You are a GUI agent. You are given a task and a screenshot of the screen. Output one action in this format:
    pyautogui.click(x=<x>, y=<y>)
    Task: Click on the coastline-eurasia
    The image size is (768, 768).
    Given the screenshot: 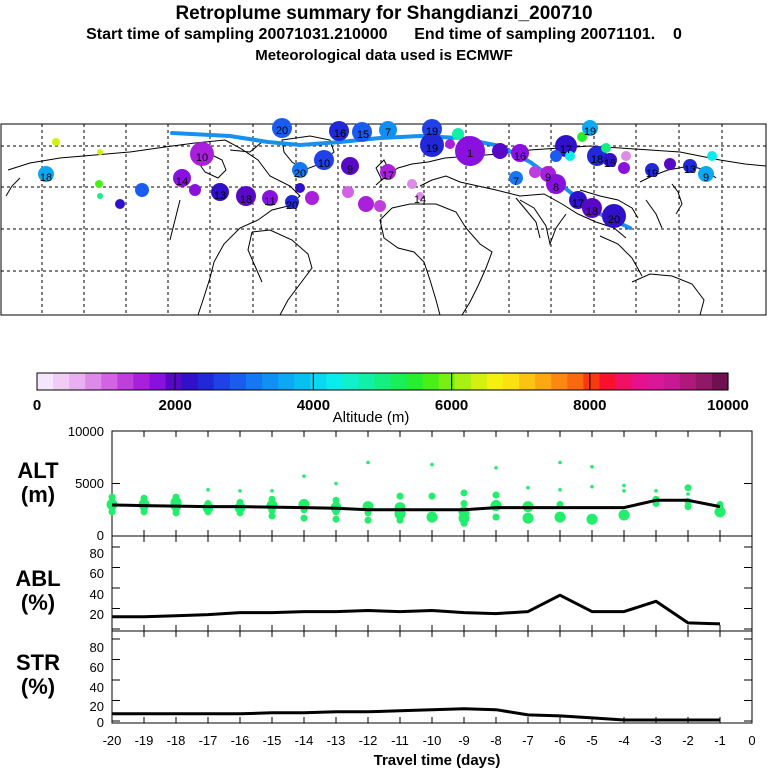 What is the action you would take?
    pyautogui.click(x=571, y=192)
    